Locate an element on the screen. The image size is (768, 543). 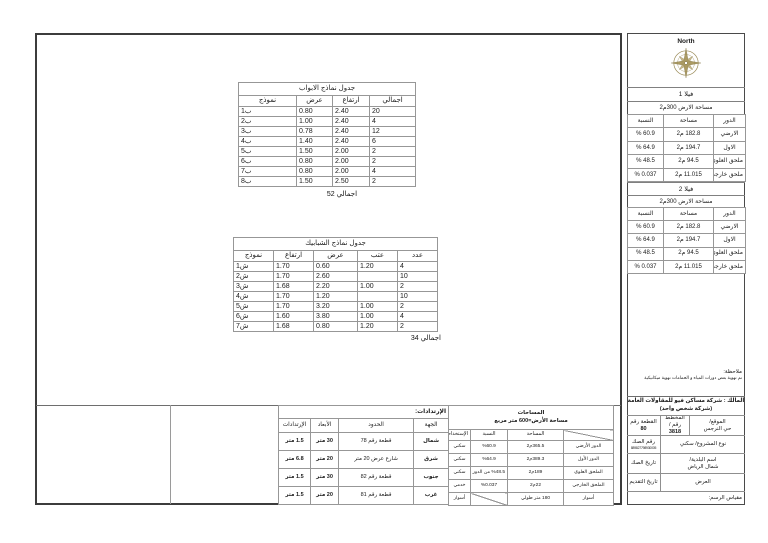
areas-corner-diagonal is located at coordinates (588, 435).